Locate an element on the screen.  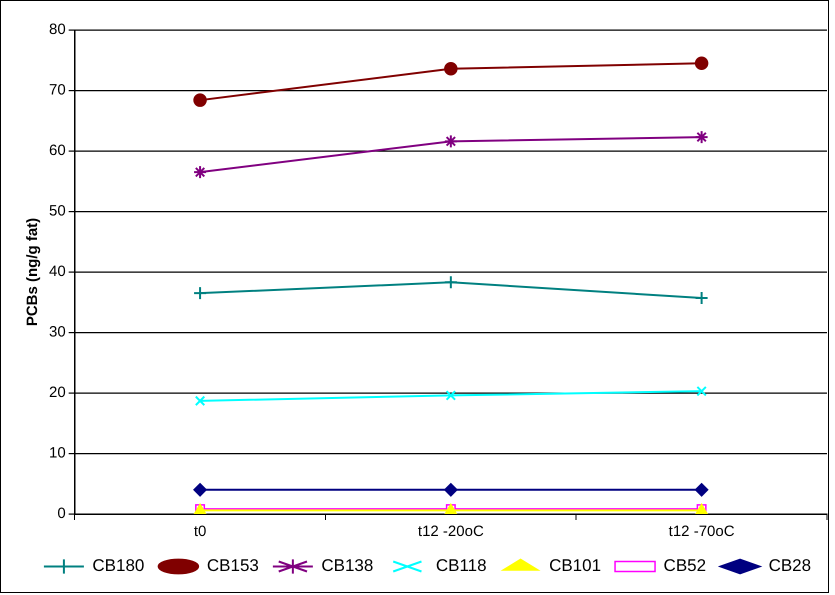
y-tick-label: 40 is located at coordinates (57, 271).